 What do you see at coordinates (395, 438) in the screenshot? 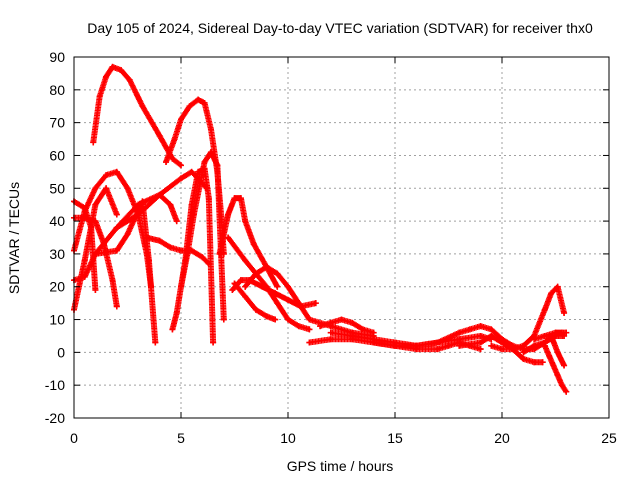
I see `x-tick-label: 15` at bounding box center [395, 438].